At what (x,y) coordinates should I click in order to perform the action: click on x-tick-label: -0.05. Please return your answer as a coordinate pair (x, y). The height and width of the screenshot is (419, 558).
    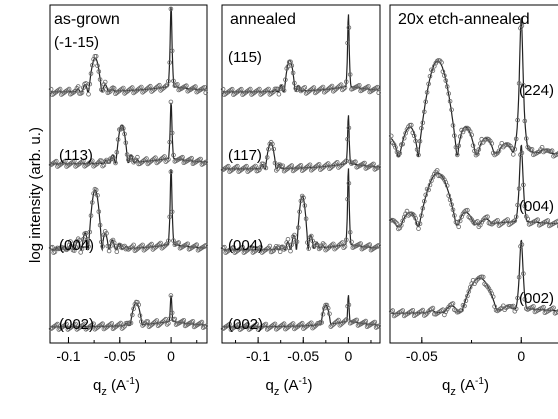
    Looking at the image, I should click on (120, 356).